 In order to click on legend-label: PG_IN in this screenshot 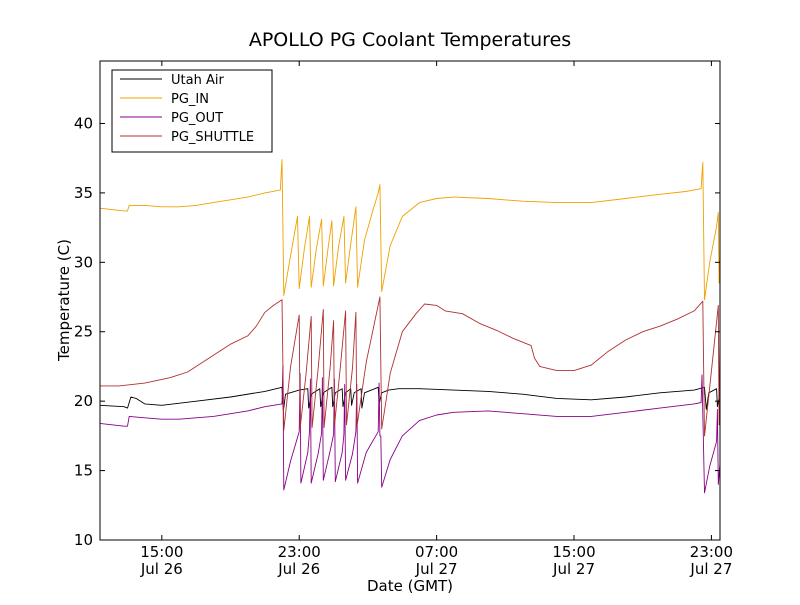, I will do `click(190, 99)`.